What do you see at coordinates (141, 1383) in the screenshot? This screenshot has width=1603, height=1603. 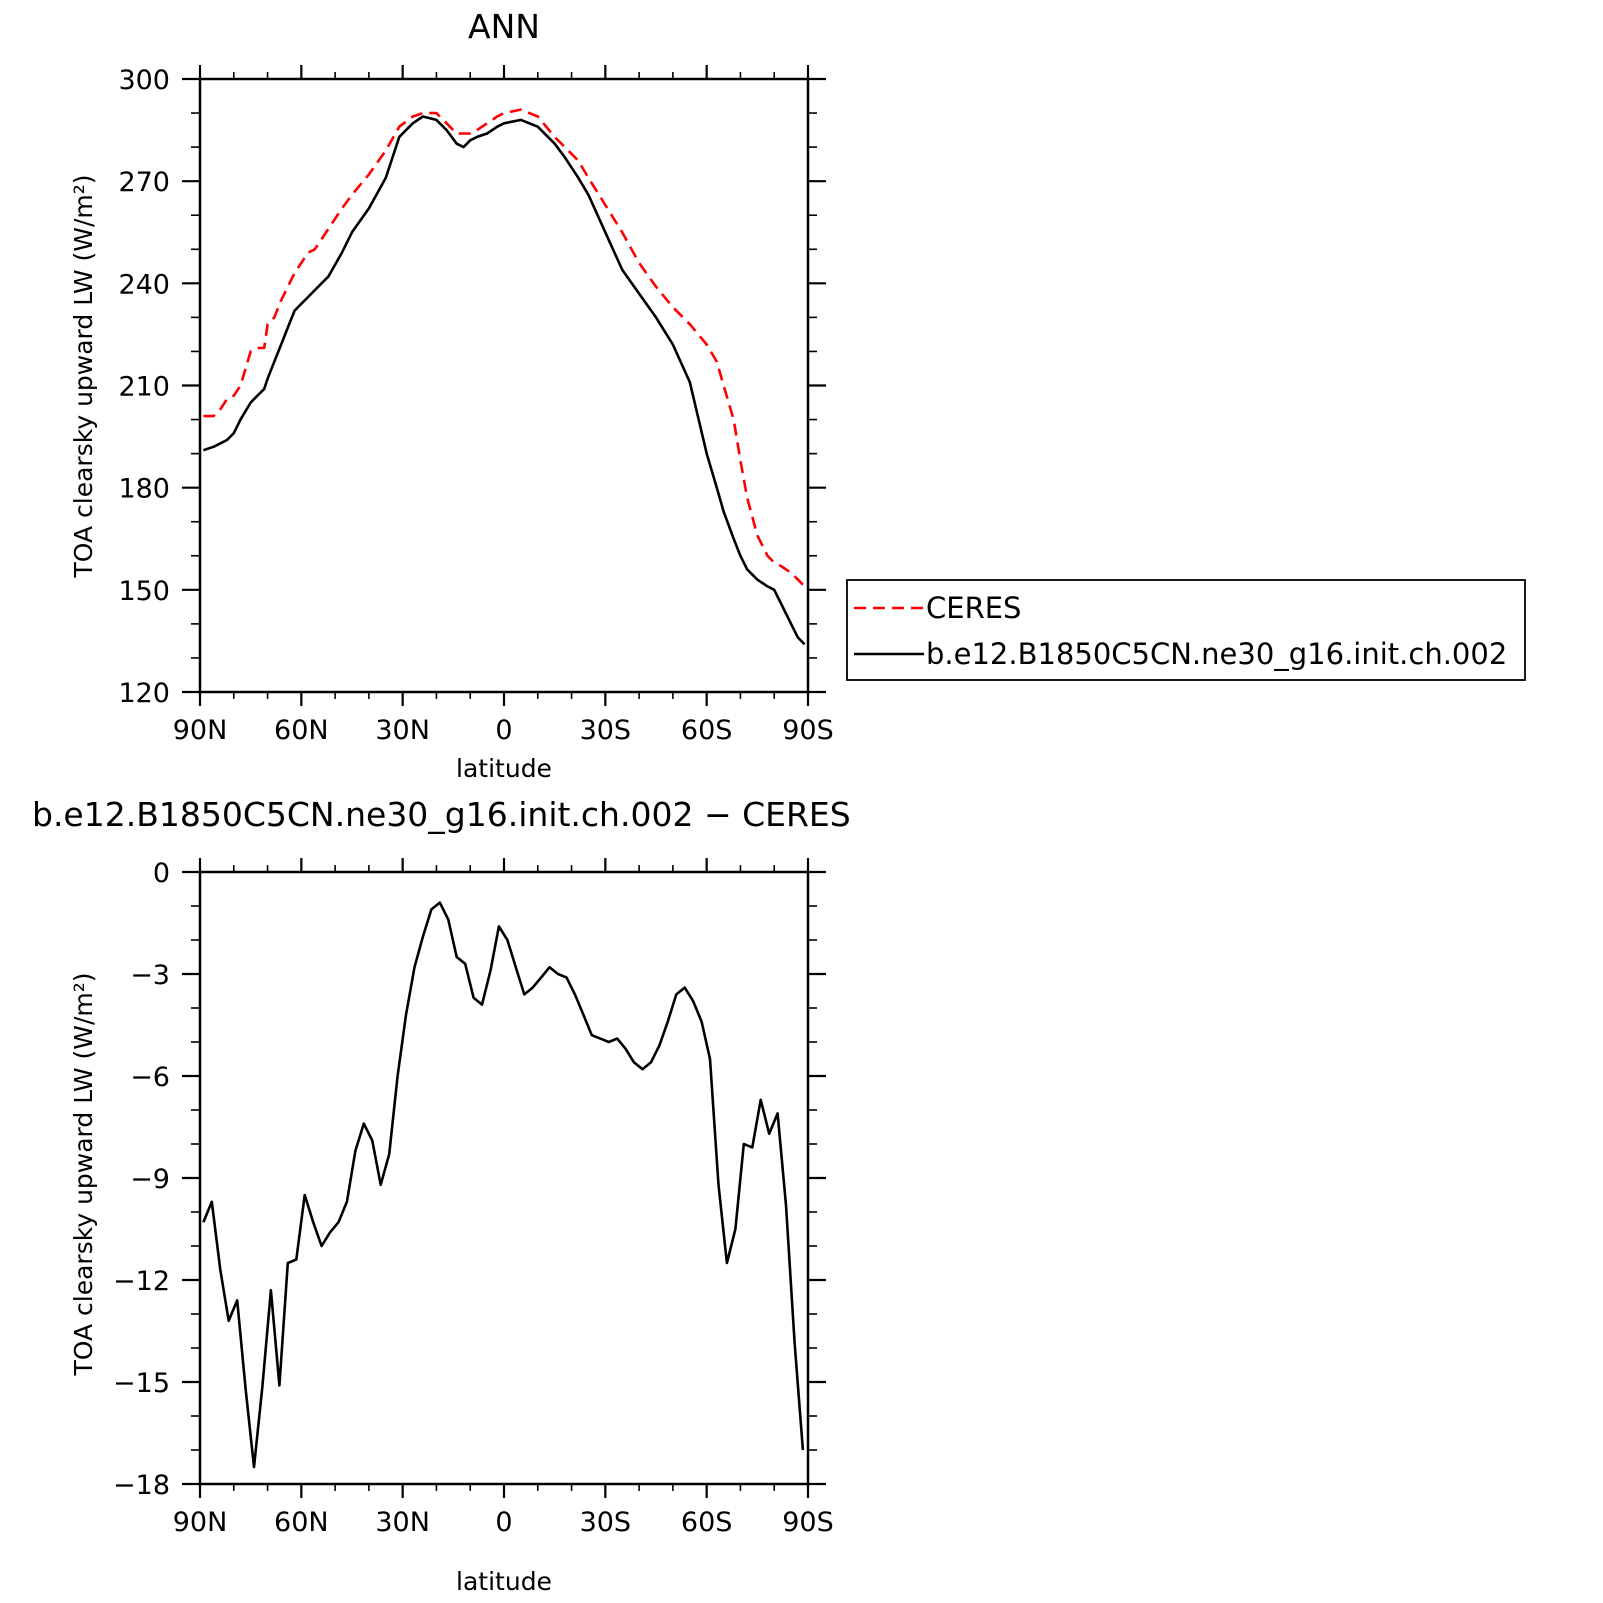 I see `y-tick-label: −15` at bounding box center [141, 1383].